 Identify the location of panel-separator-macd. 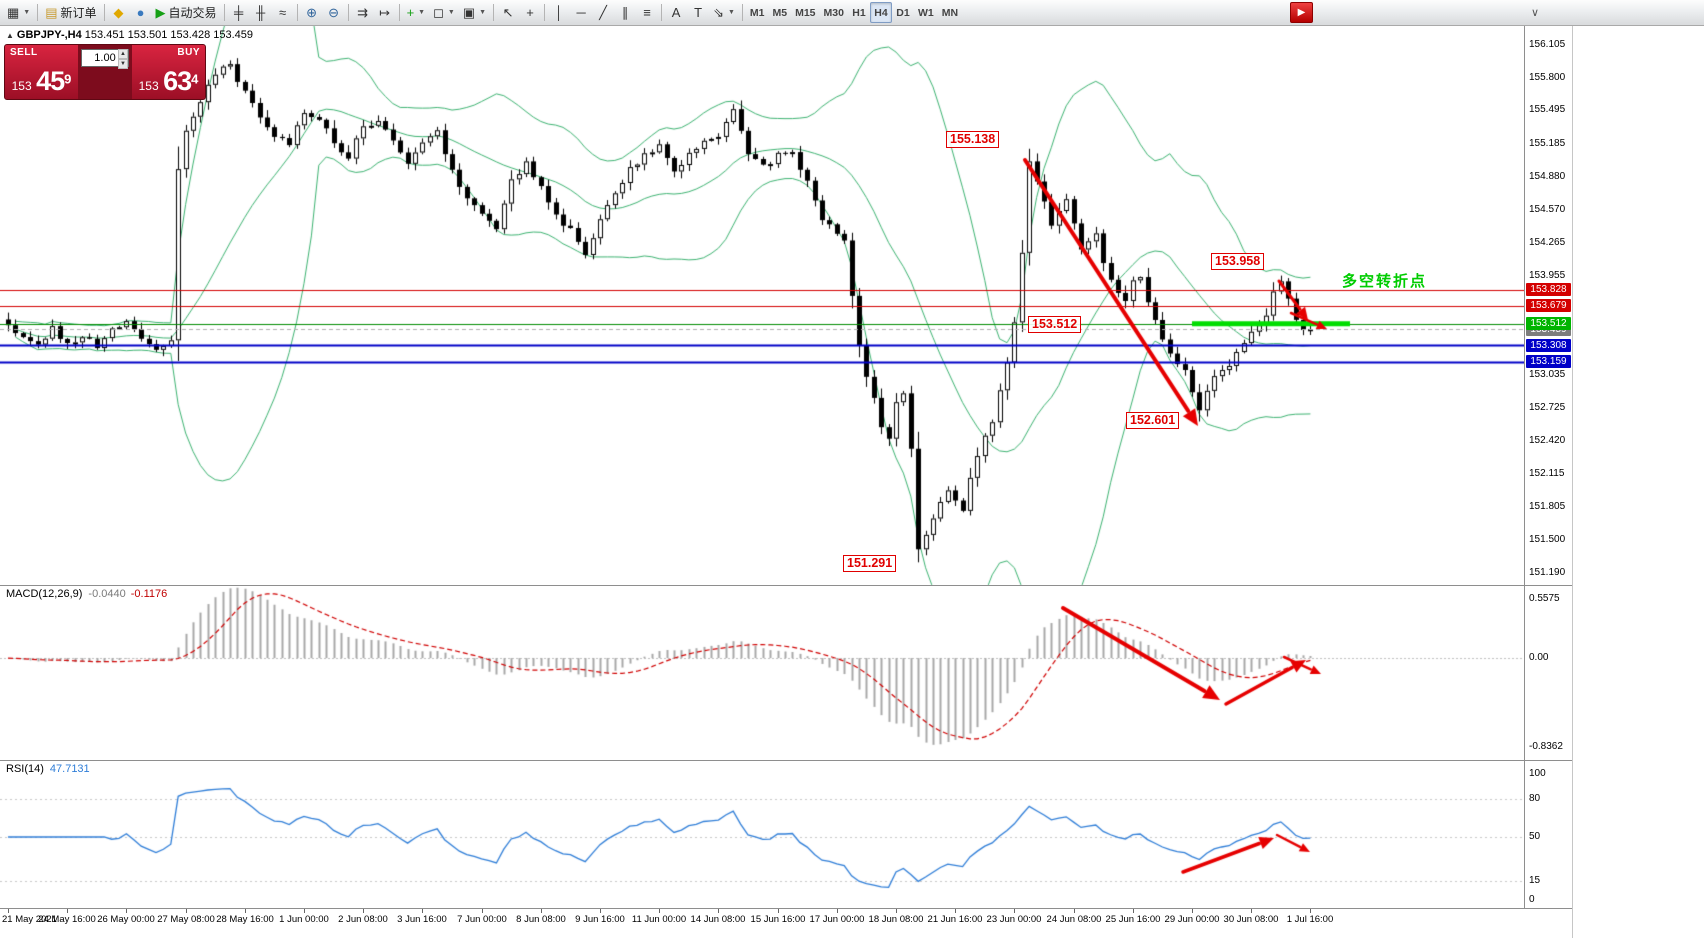
(786, 585).